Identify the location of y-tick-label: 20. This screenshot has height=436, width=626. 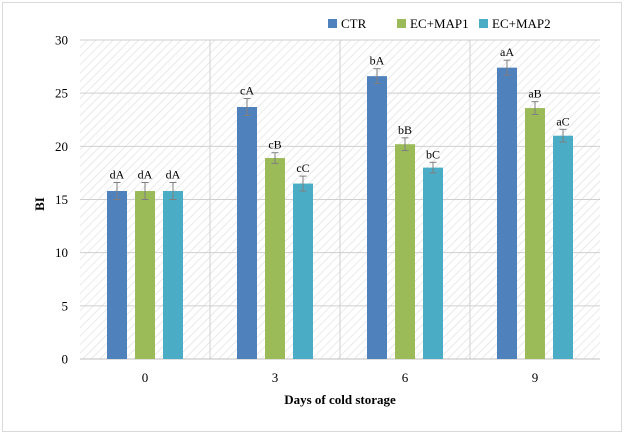
(61, 146).